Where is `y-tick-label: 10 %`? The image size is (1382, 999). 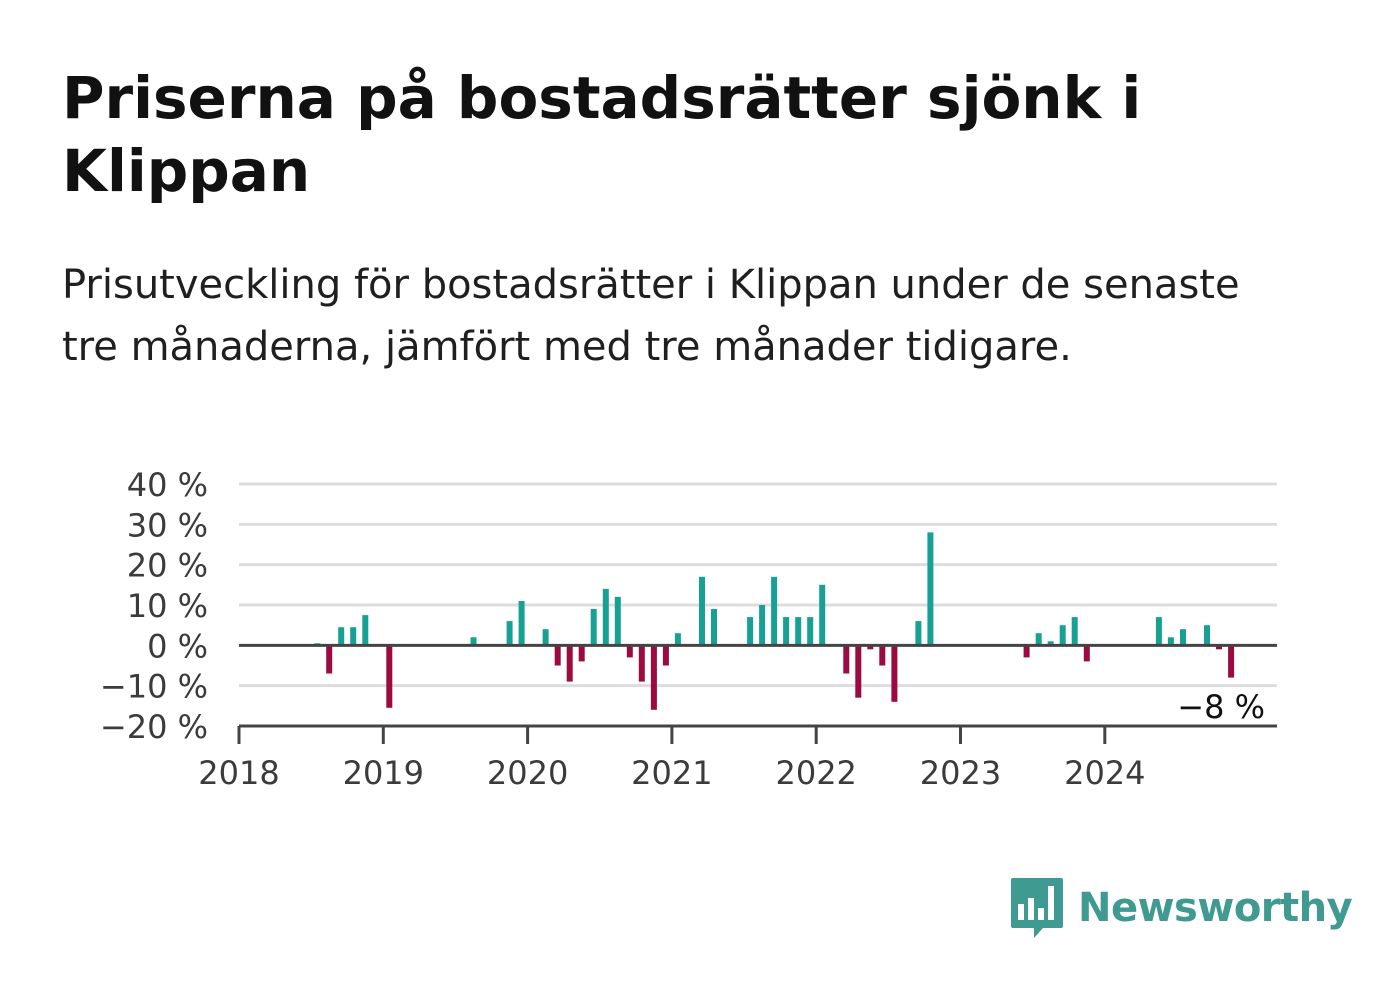 y-tick-label: 10 % is located at coordinates (167, 606).